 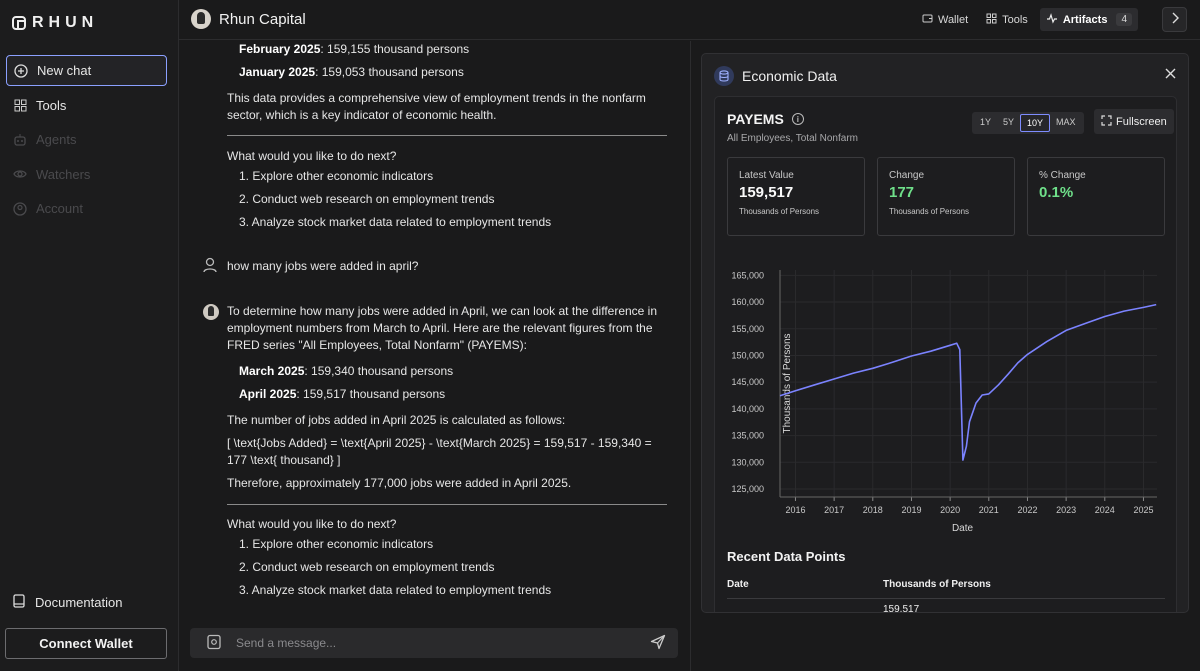 I want to click on logo-icon, so click(x=19, y=23).